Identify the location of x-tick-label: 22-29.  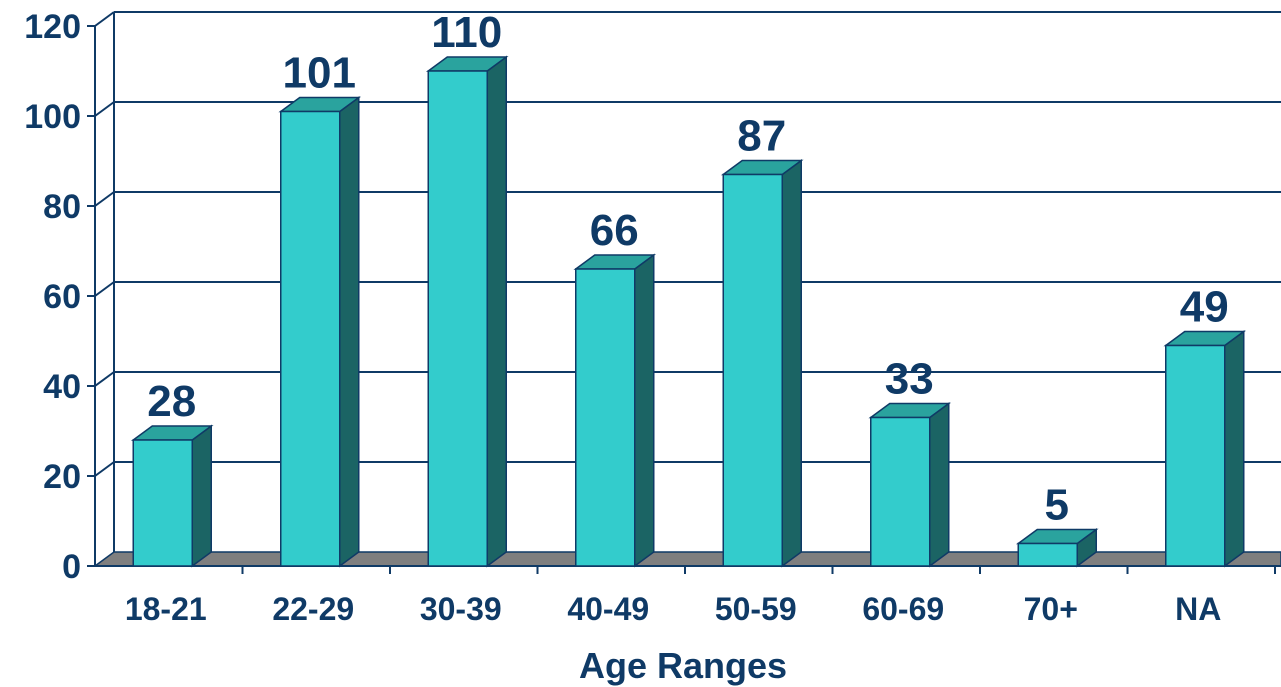
(313, 609).